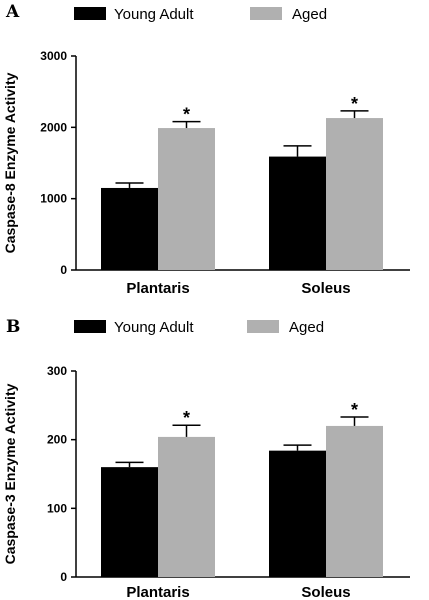 This screenshot has width=429, height=600. What do you see at coordinates (10, 162) in the screenshot?
I see `panel-a-ylabel: Caspase-8 Enzyme Activity` at bounding box center [10, 162].